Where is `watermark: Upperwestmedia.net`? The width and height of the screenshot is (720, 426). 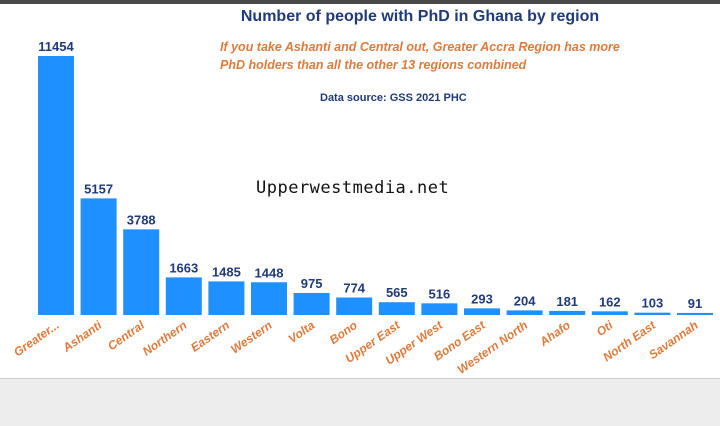
watermark: Upperwestmedia.net is located at coordinates (353, 188).